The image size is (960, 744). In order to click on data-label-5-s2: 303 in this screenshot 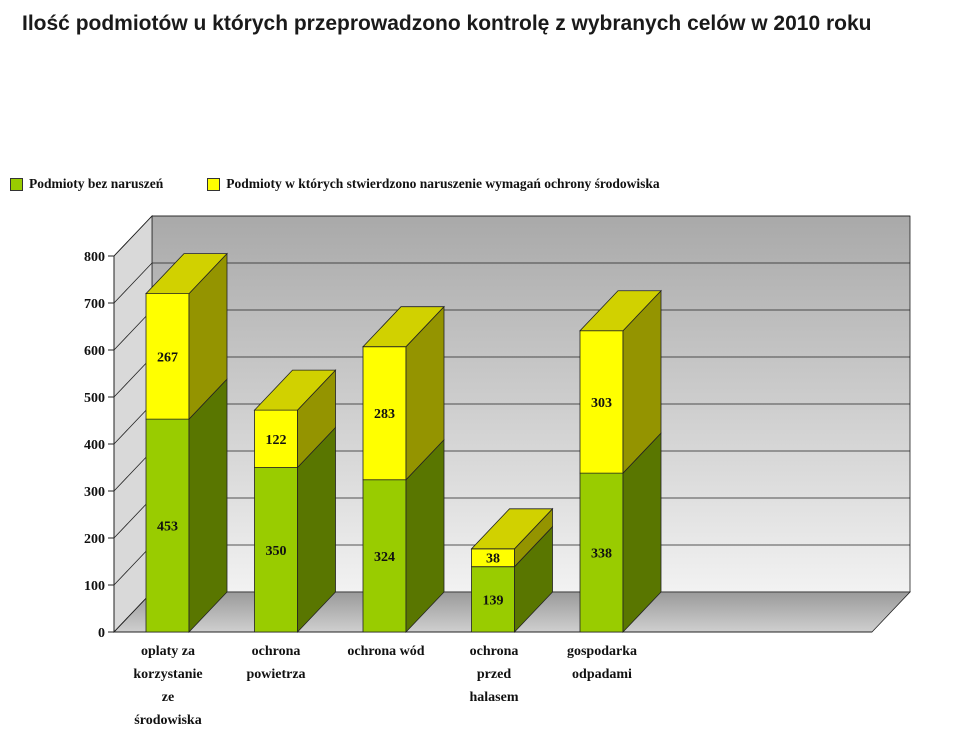, I will do `click(601, 403)`.